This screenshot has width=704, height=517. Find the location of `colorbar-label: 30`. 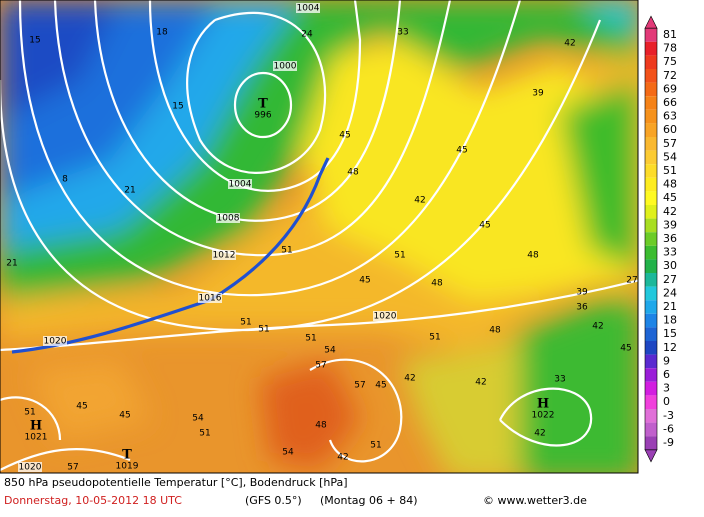

colorbar-label: 30 is located at coordinates (670, 265).